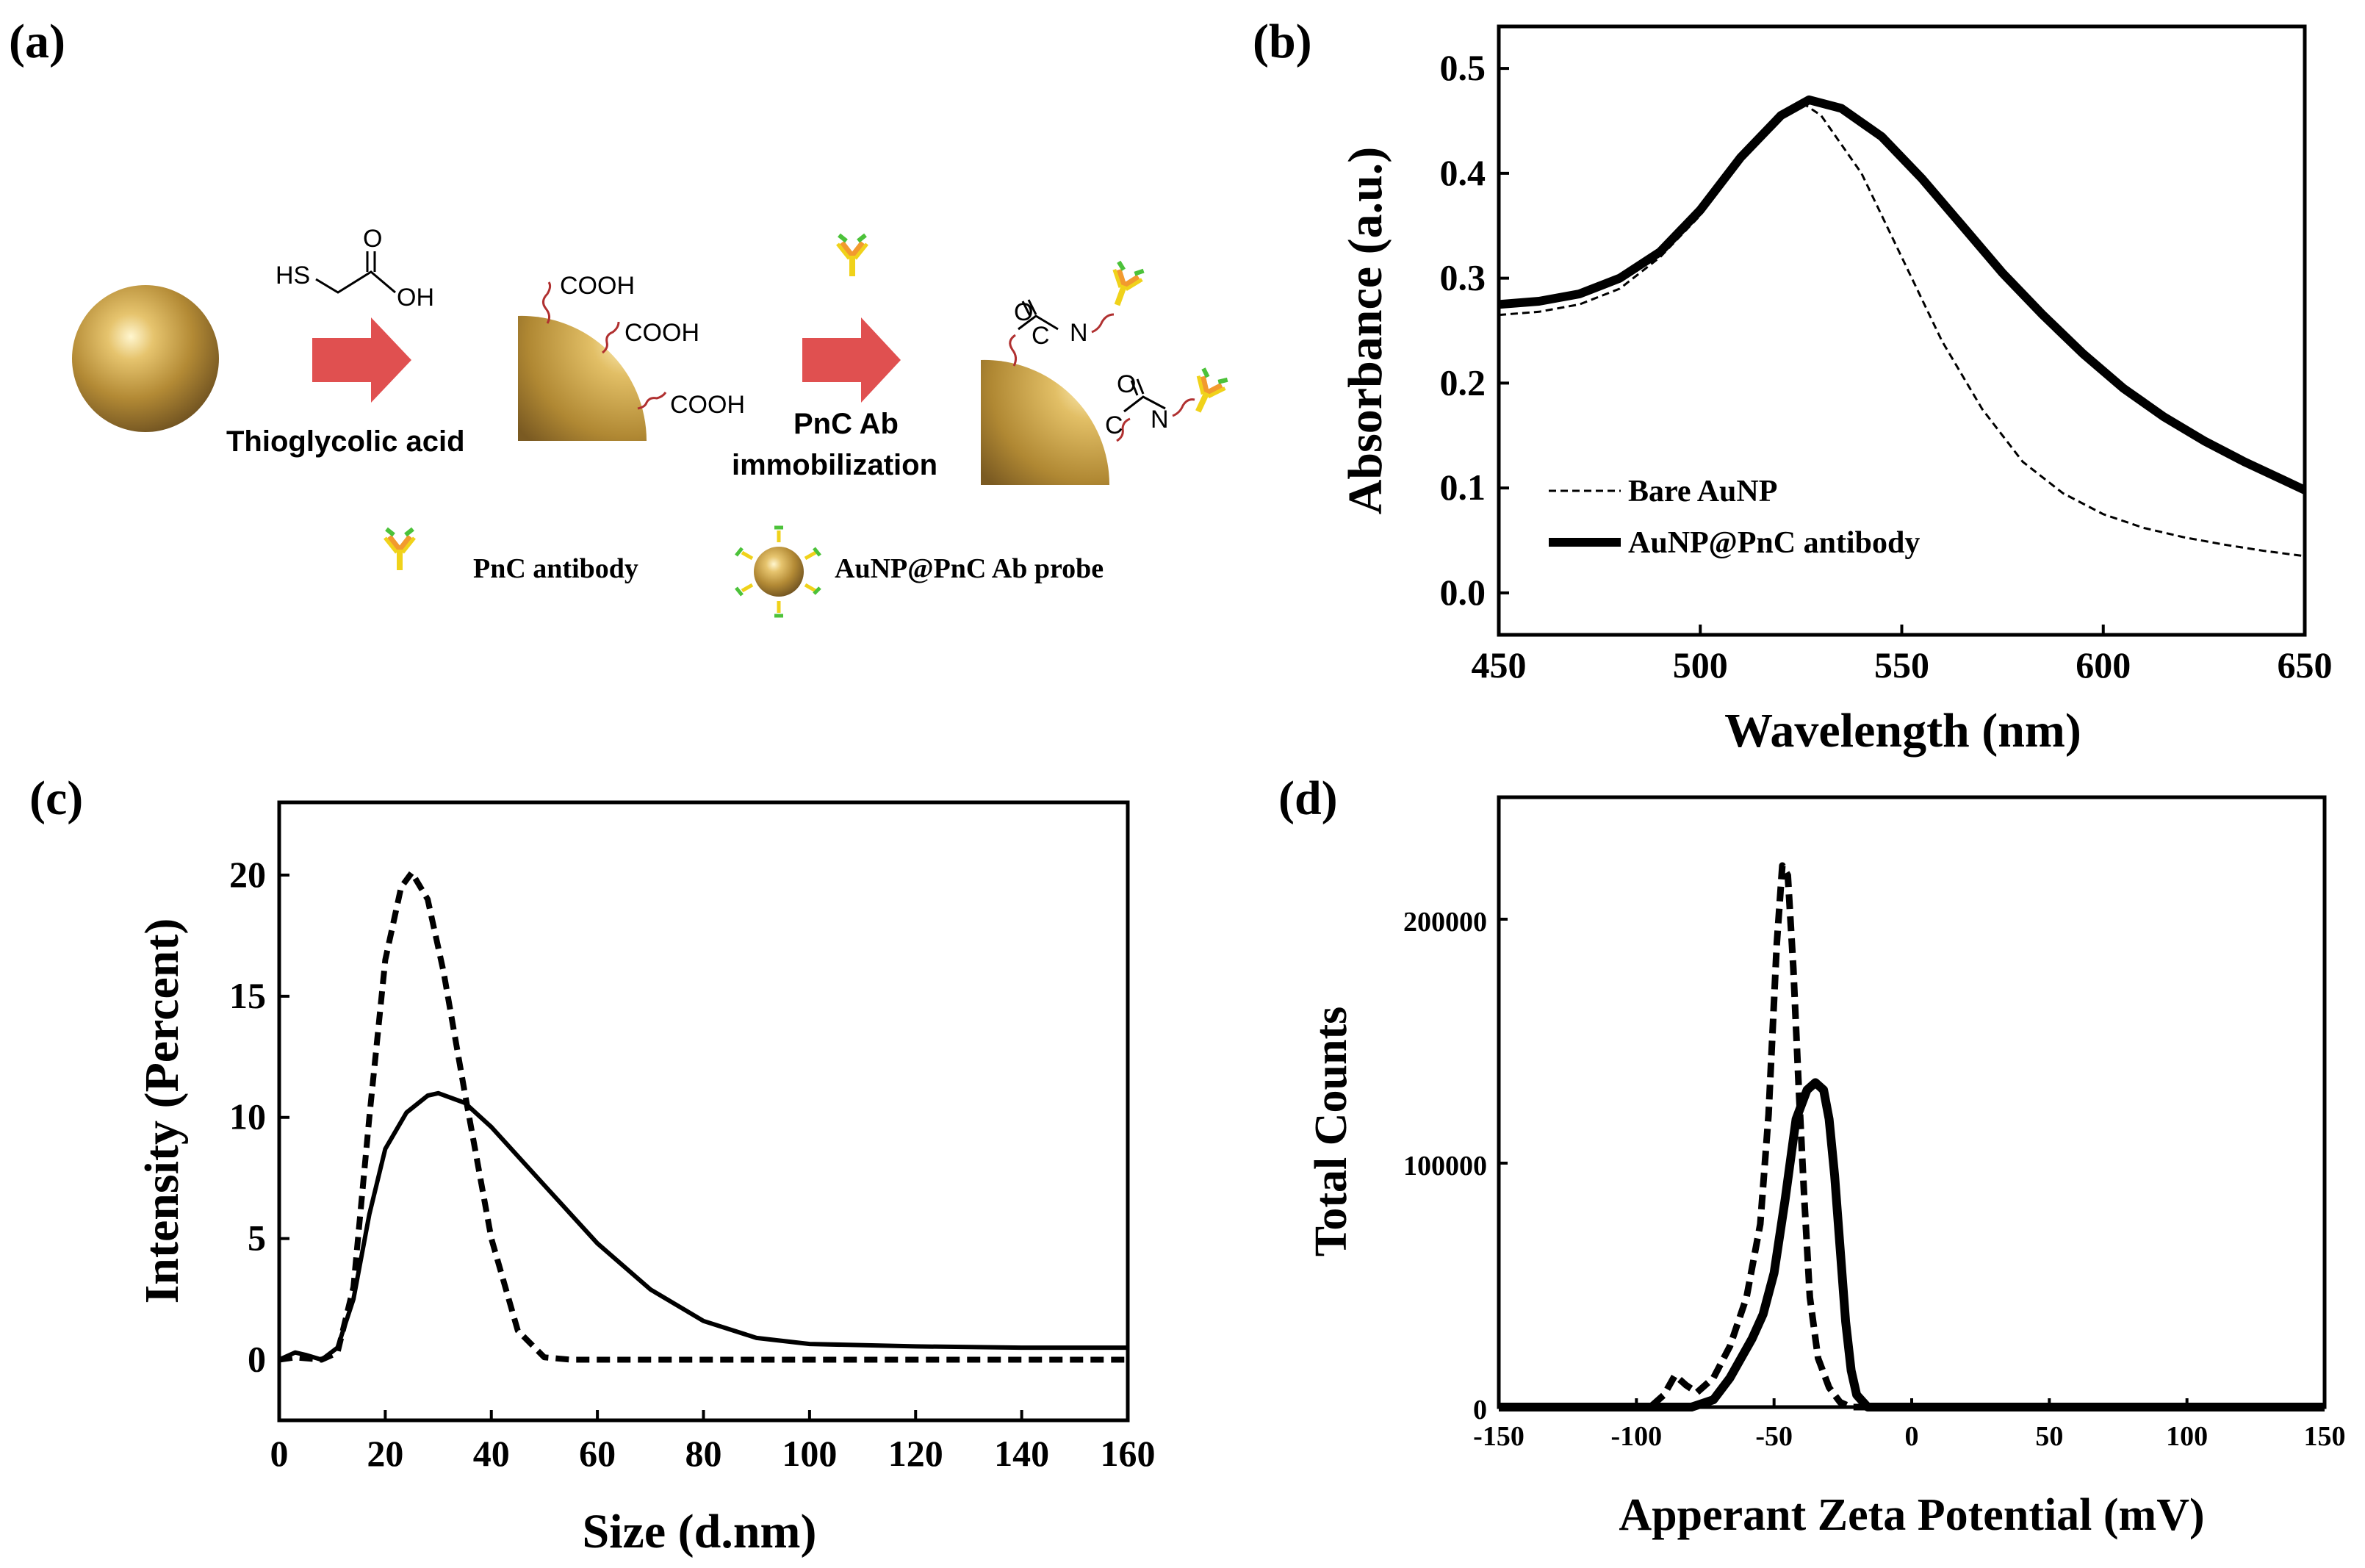  What do you see at coordinates (1022, 1454) in the screenshot?
I see `x-tick-label: 140` at bounding box center [1022, 1454].